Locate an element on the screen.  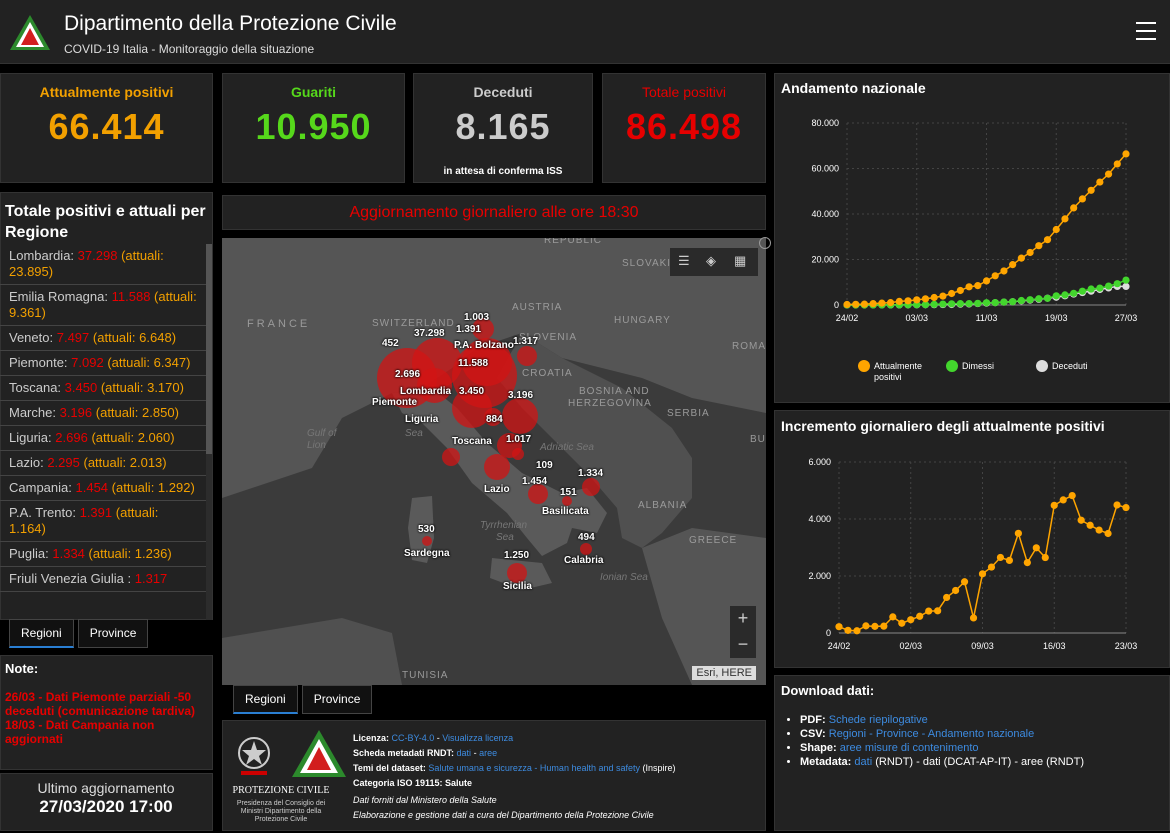
region-attuali: 9.361 is located at coordinates (25, 312).